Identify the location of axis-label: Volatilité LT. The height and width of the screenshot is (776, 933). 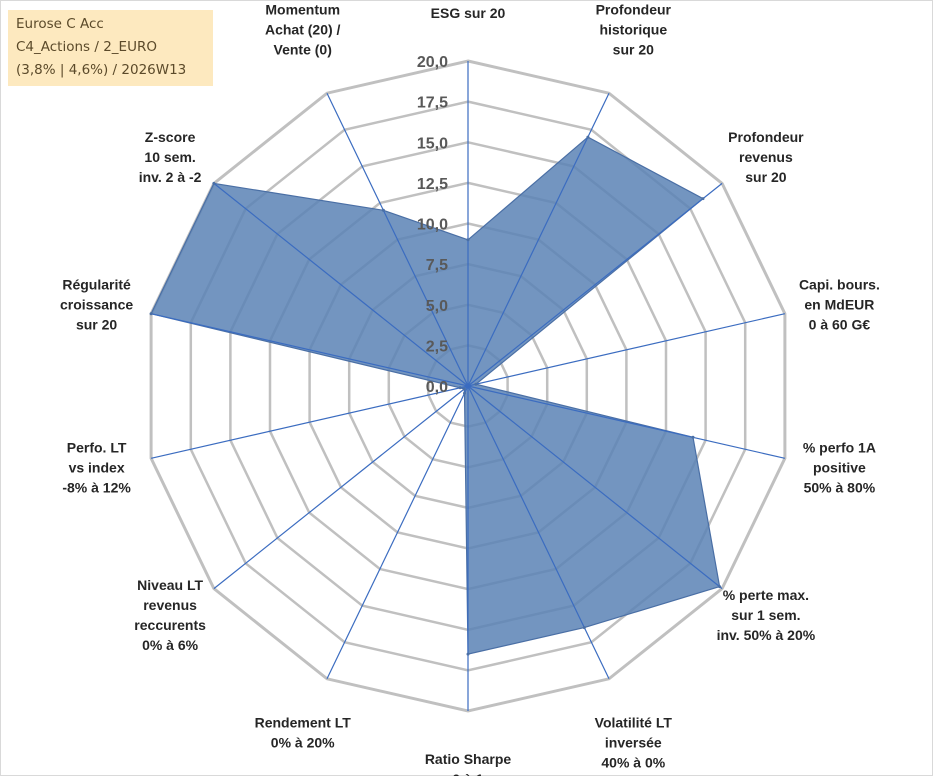
(634, 723).